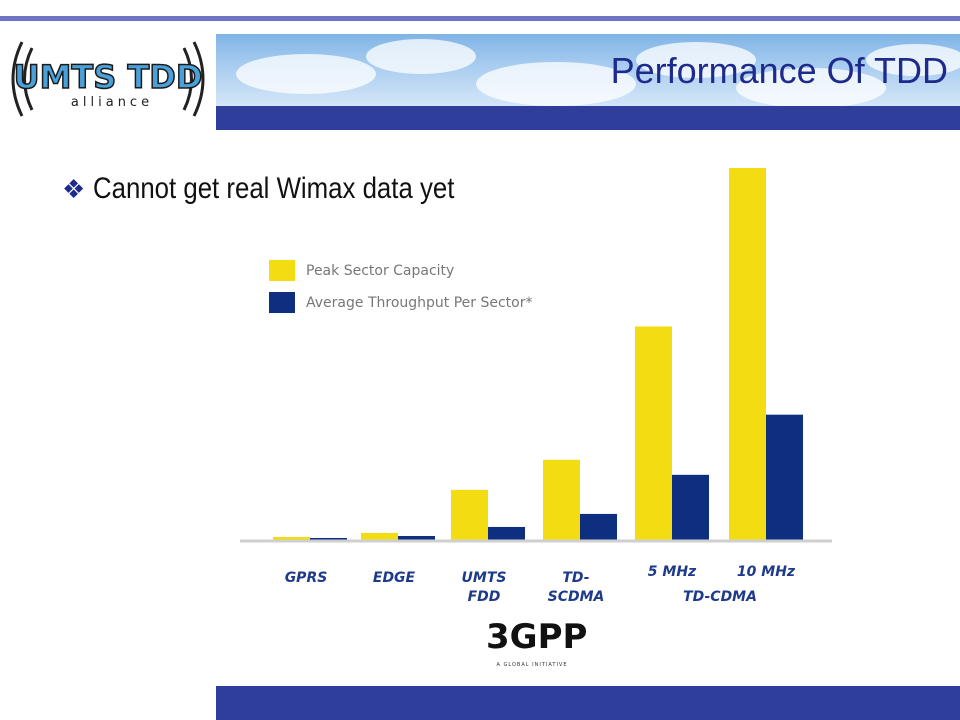 This screenshot has height=720, width=960. Describe the element at coordinates (576, 597) in the screenshot. I see `x-tick-label-4-line2: SCDMA` at that location.